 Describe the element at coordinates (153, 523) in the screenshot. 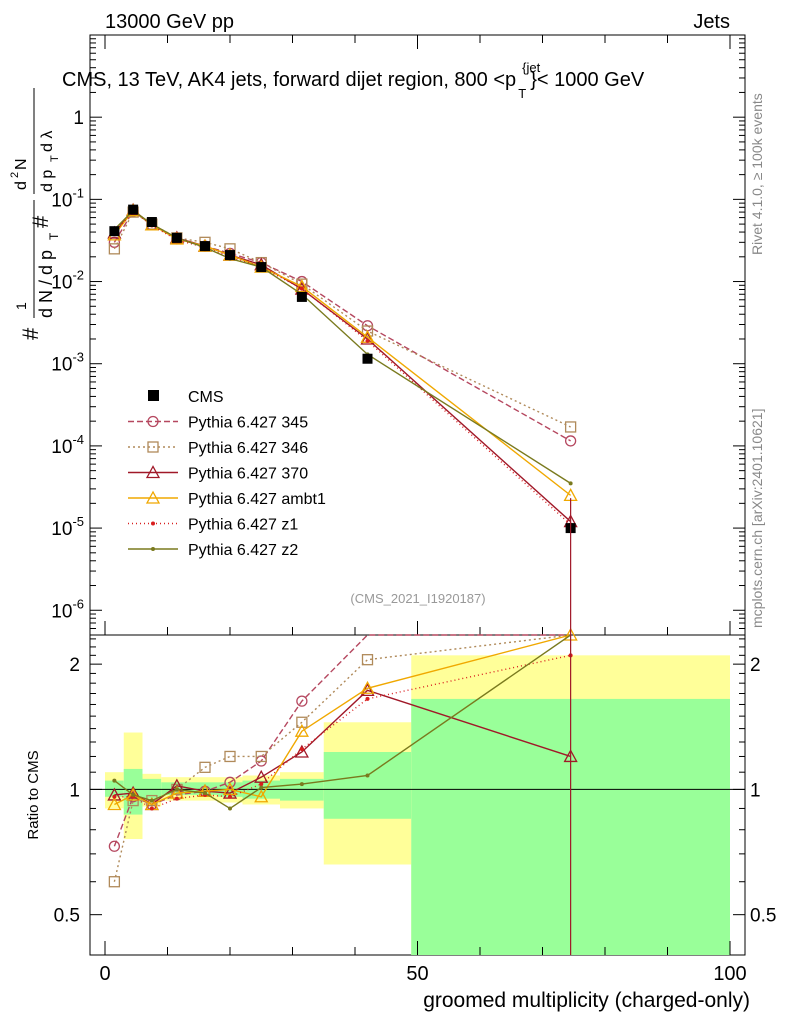

I see `legend-marker-z1` at that location.